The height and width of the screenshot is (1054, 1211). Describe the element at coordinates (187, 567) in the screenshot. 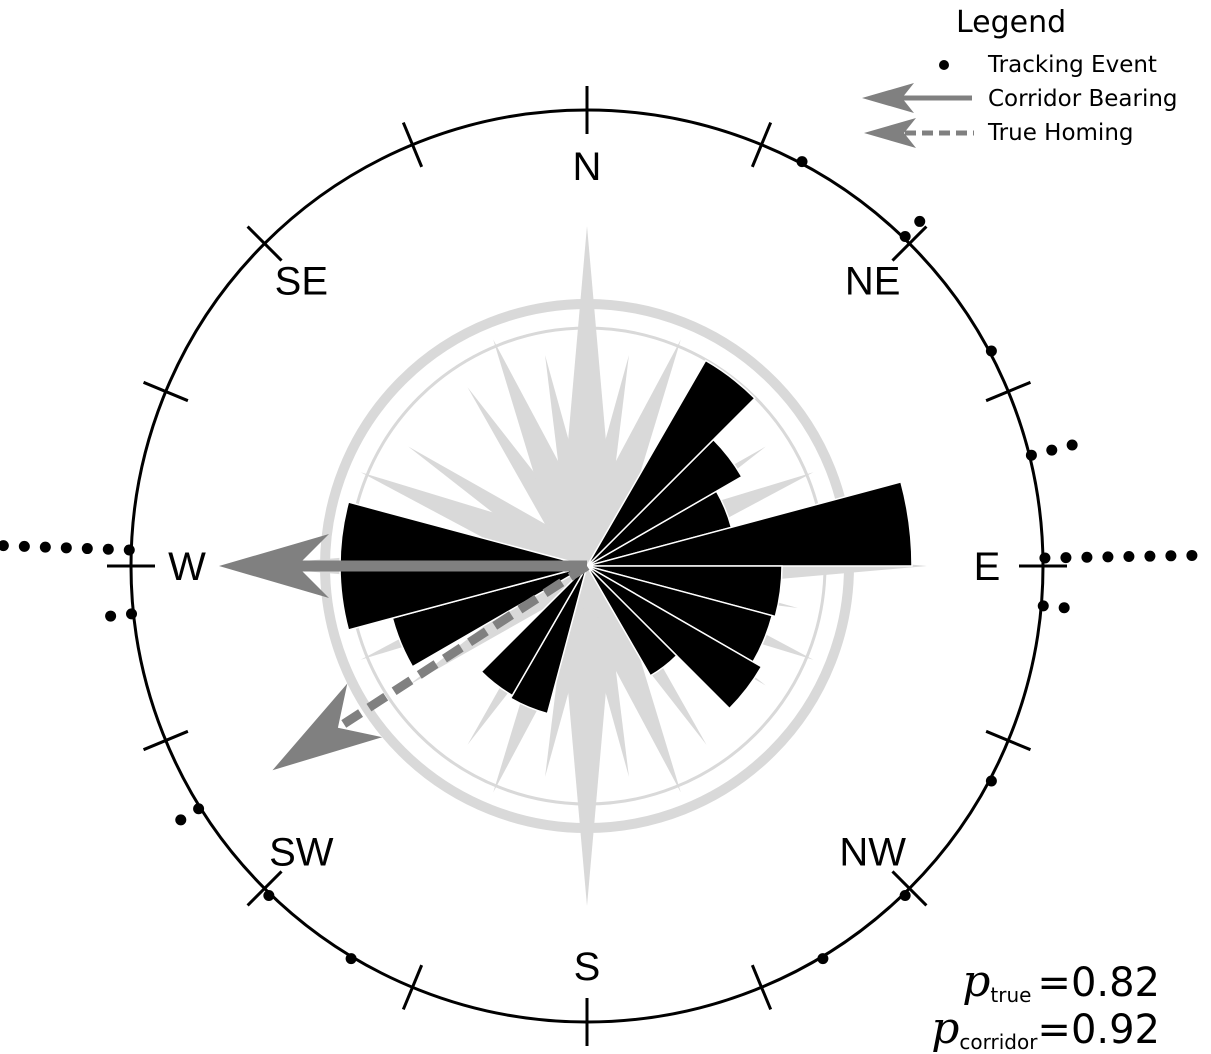

I see `direction-label-w: W` at that location.